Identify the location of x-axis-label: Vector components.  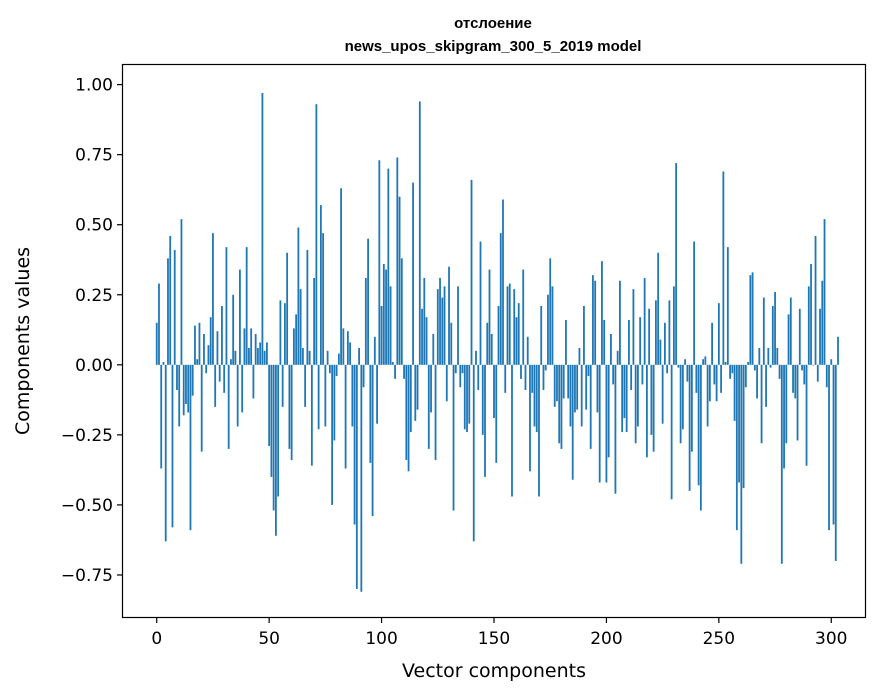
(494, 671).